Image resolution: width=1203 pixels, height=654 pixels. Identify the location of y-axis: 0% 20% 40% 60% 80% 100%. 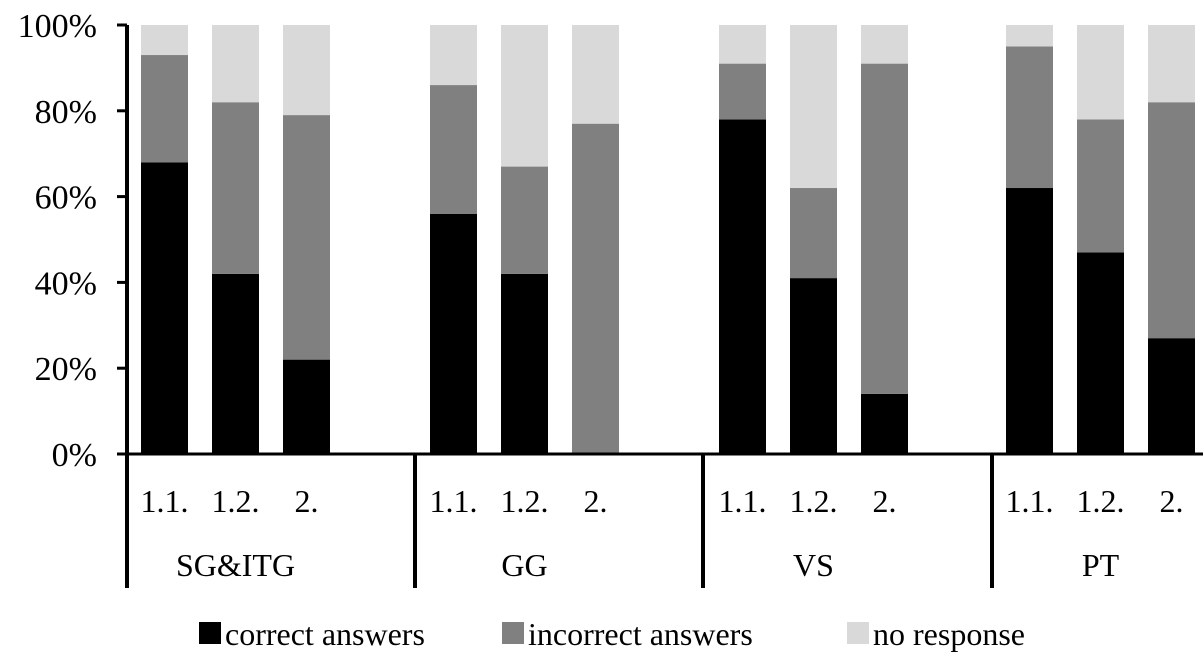
(73, 241).